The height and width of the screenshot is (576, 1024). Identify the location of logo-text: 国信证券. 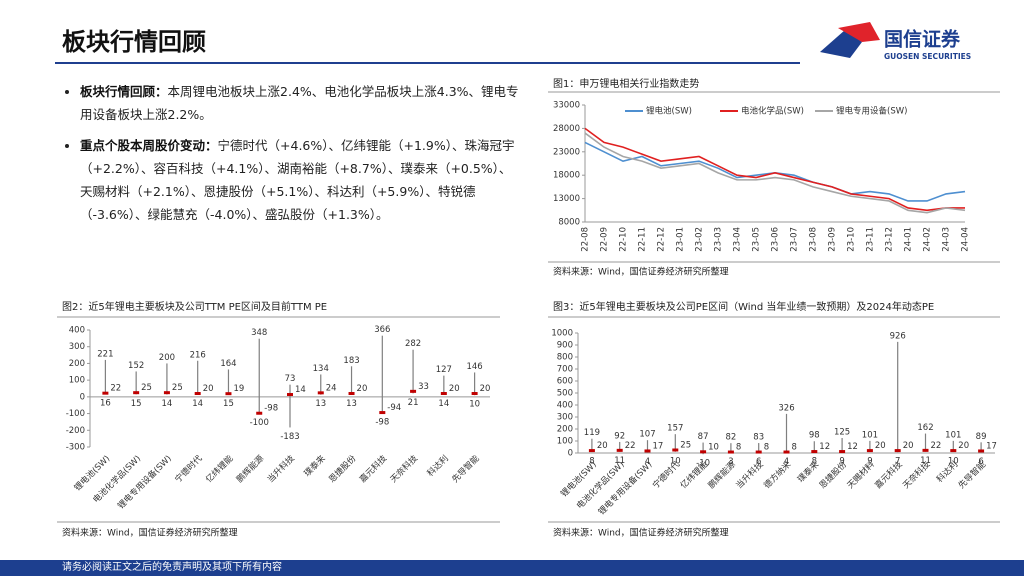
(922, 39).